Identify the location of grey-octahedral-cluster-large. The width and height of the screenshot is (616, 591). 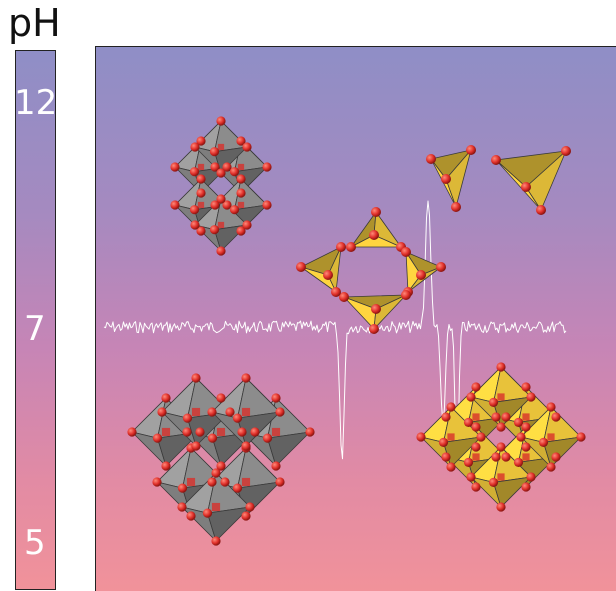
(221, 459).